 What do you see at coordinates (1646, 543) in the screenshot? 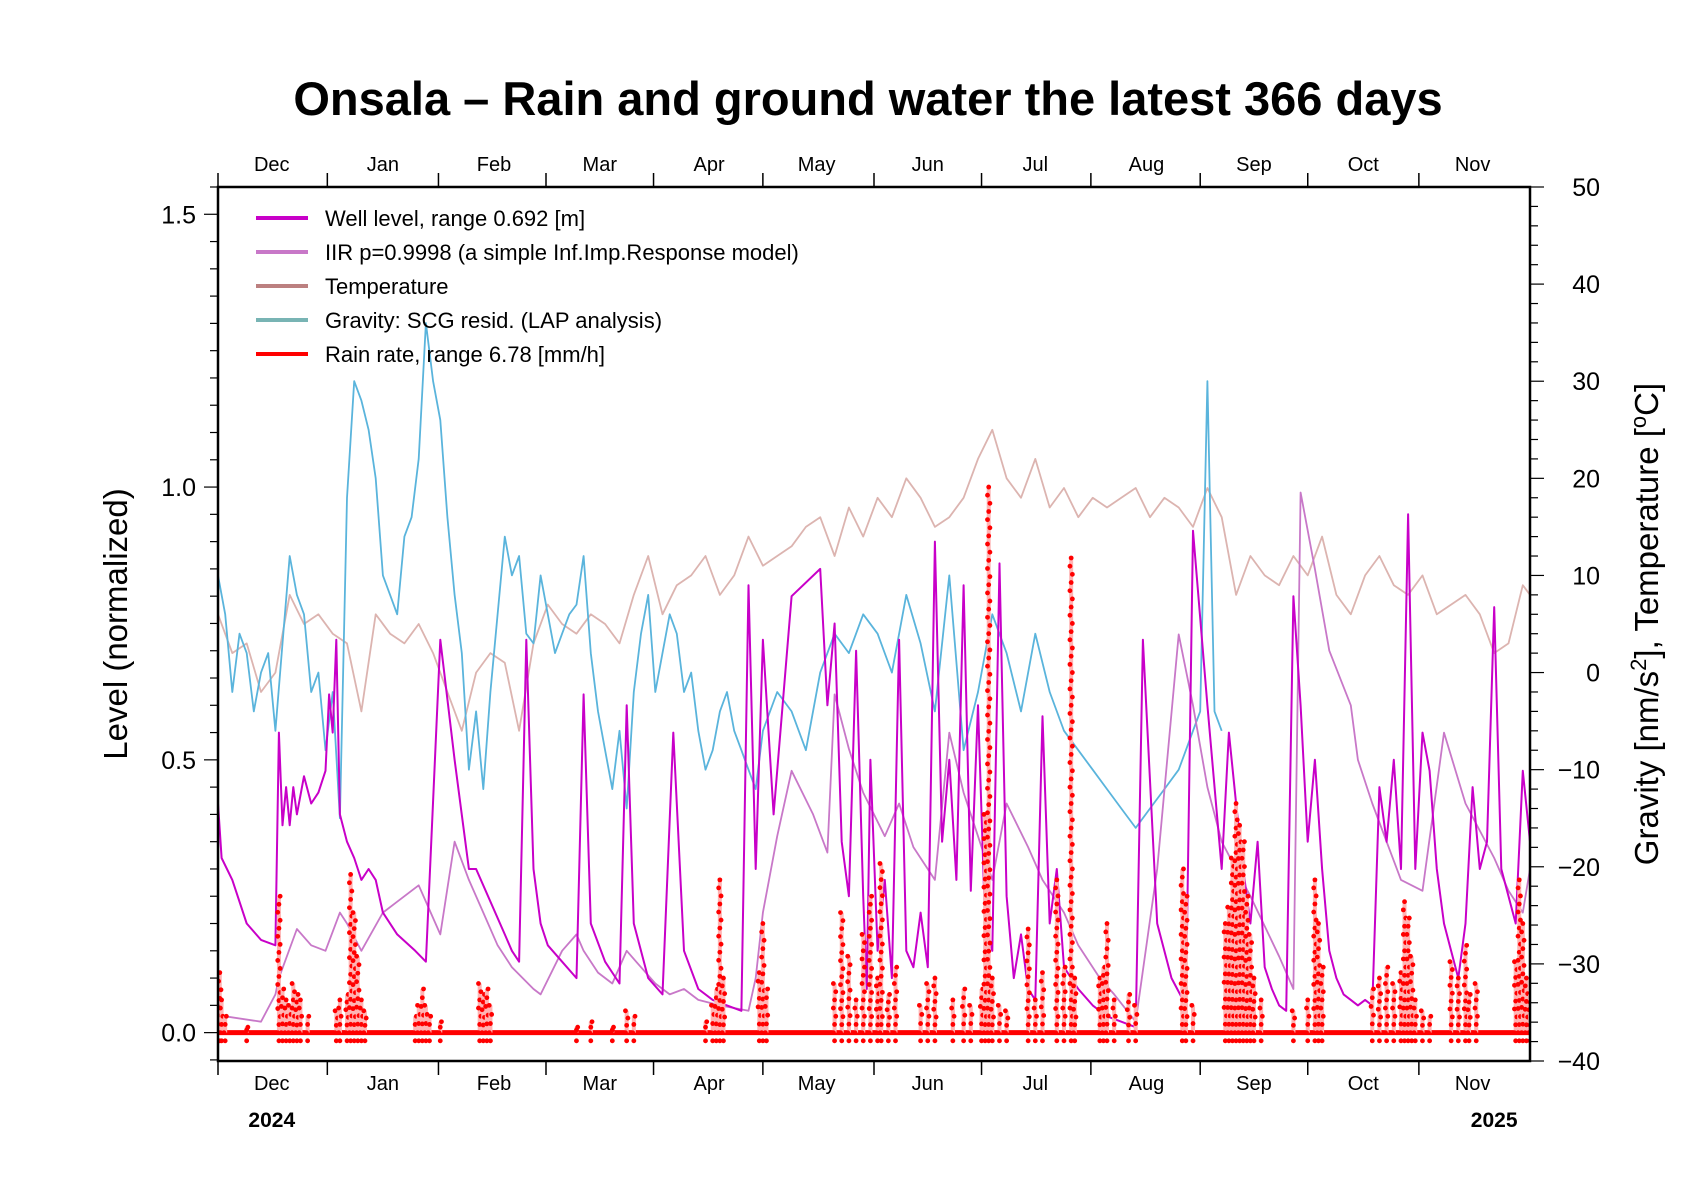
I see `y2-title-mid: ], Temperature [` at bounding box center [1646, 543].